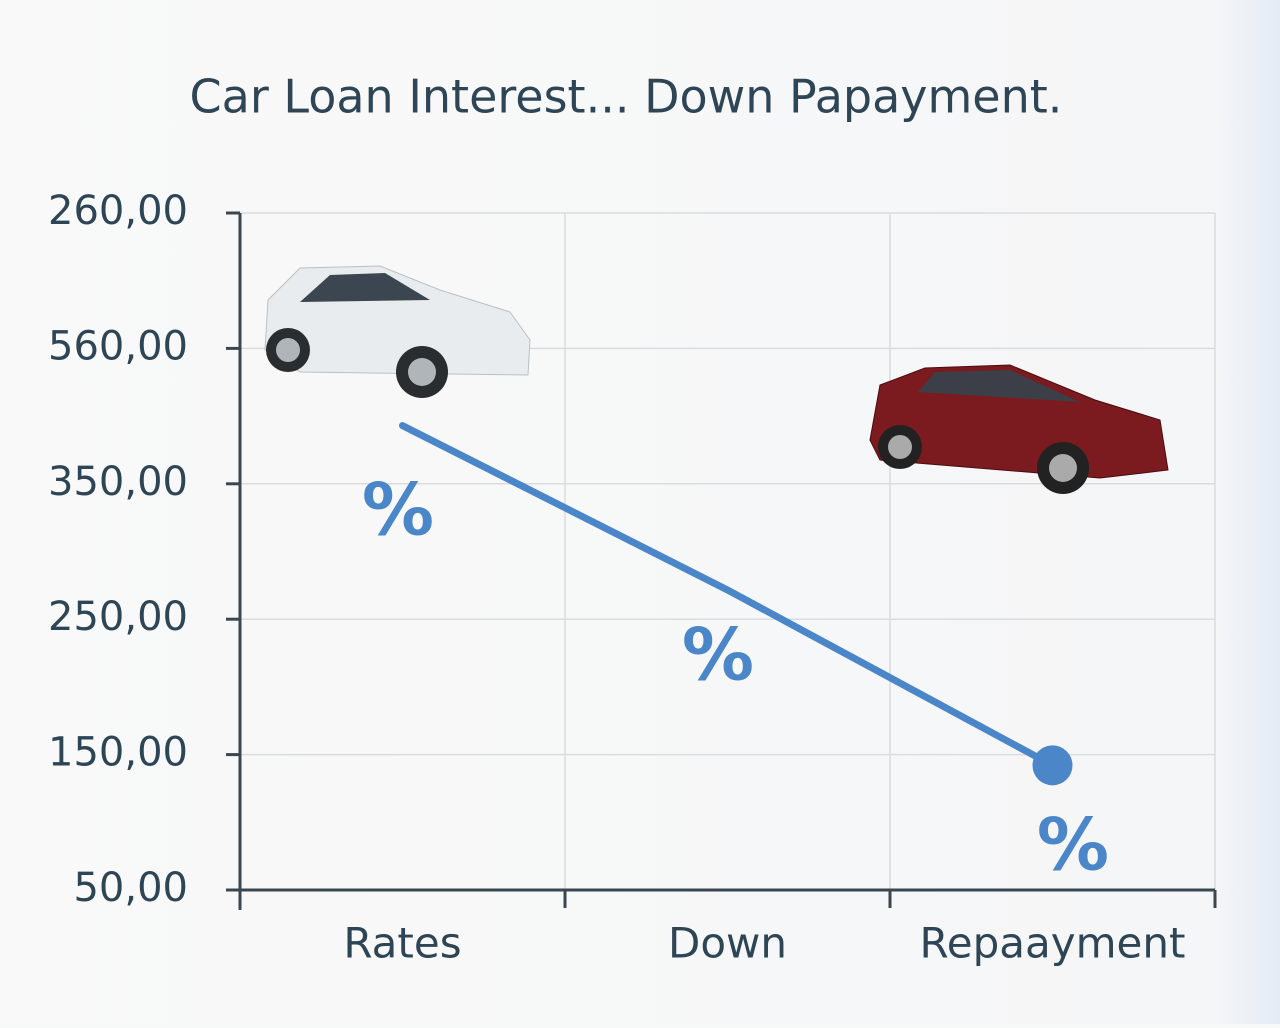 The width and height of the screenshot is (1280, 1028). I want to click on y-tick-label: 250,00, so click(118, 617).